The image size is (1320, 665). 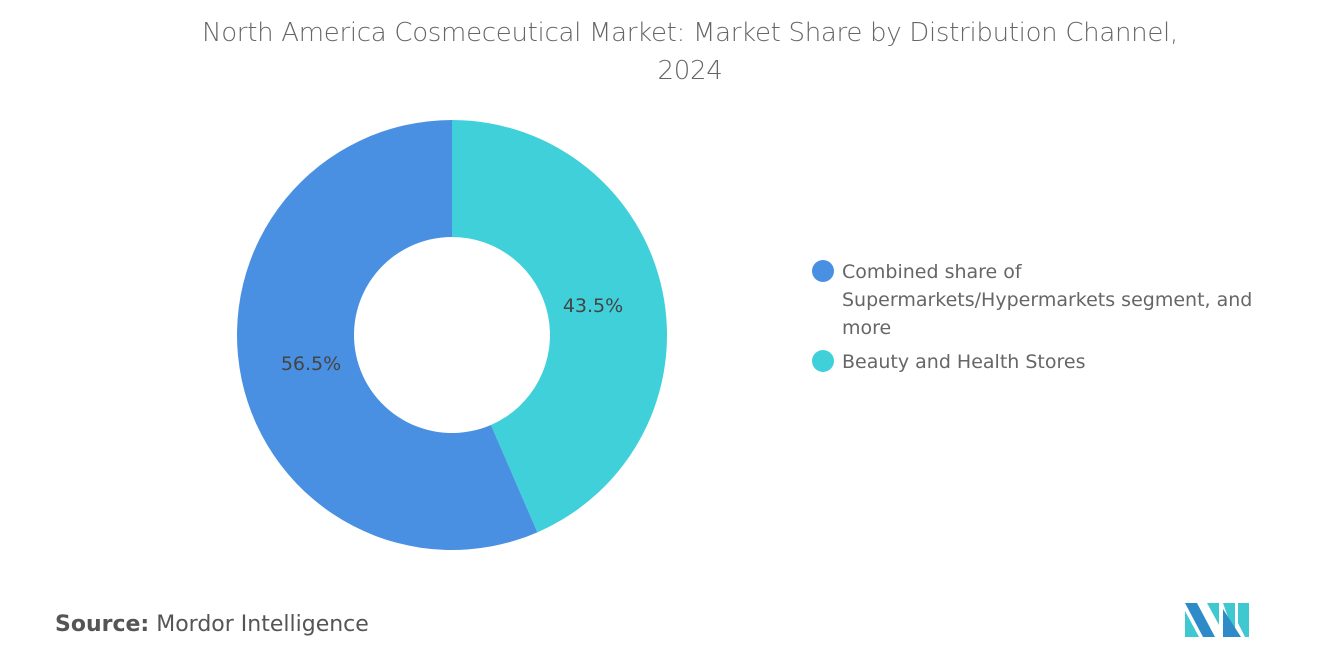 I want to click on mordor-intelligence-logo, so click(x=1217, y=620).